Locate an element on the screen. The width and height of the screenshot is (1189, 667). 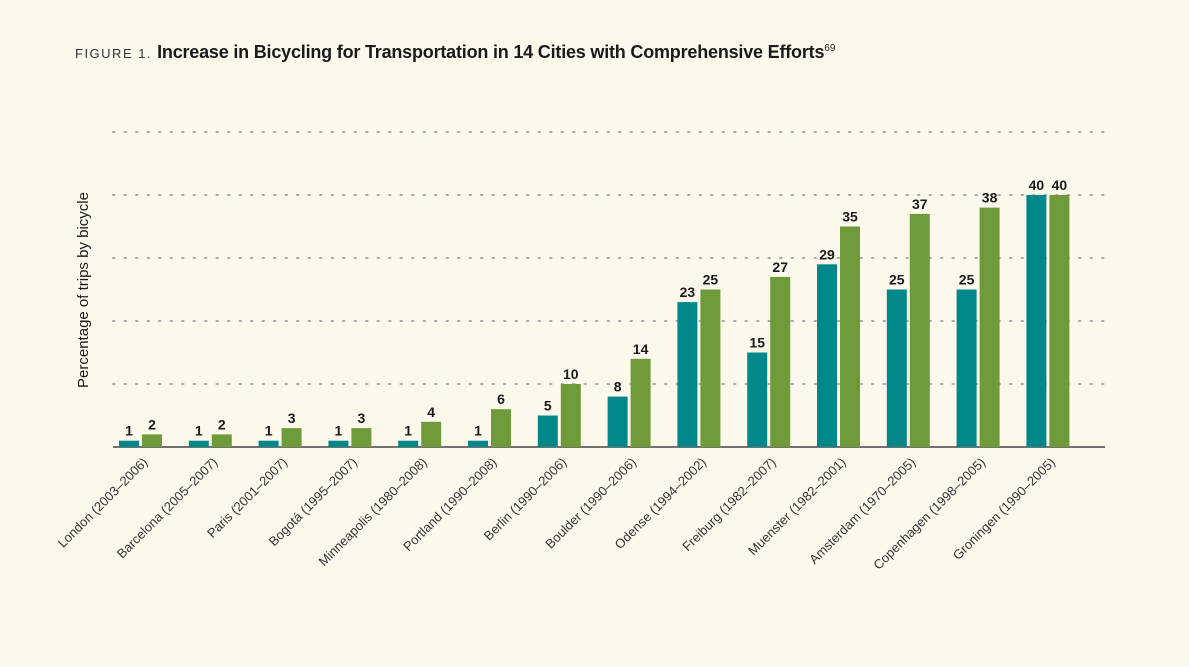
data-label: 4 is located at coordinates (431, 412).